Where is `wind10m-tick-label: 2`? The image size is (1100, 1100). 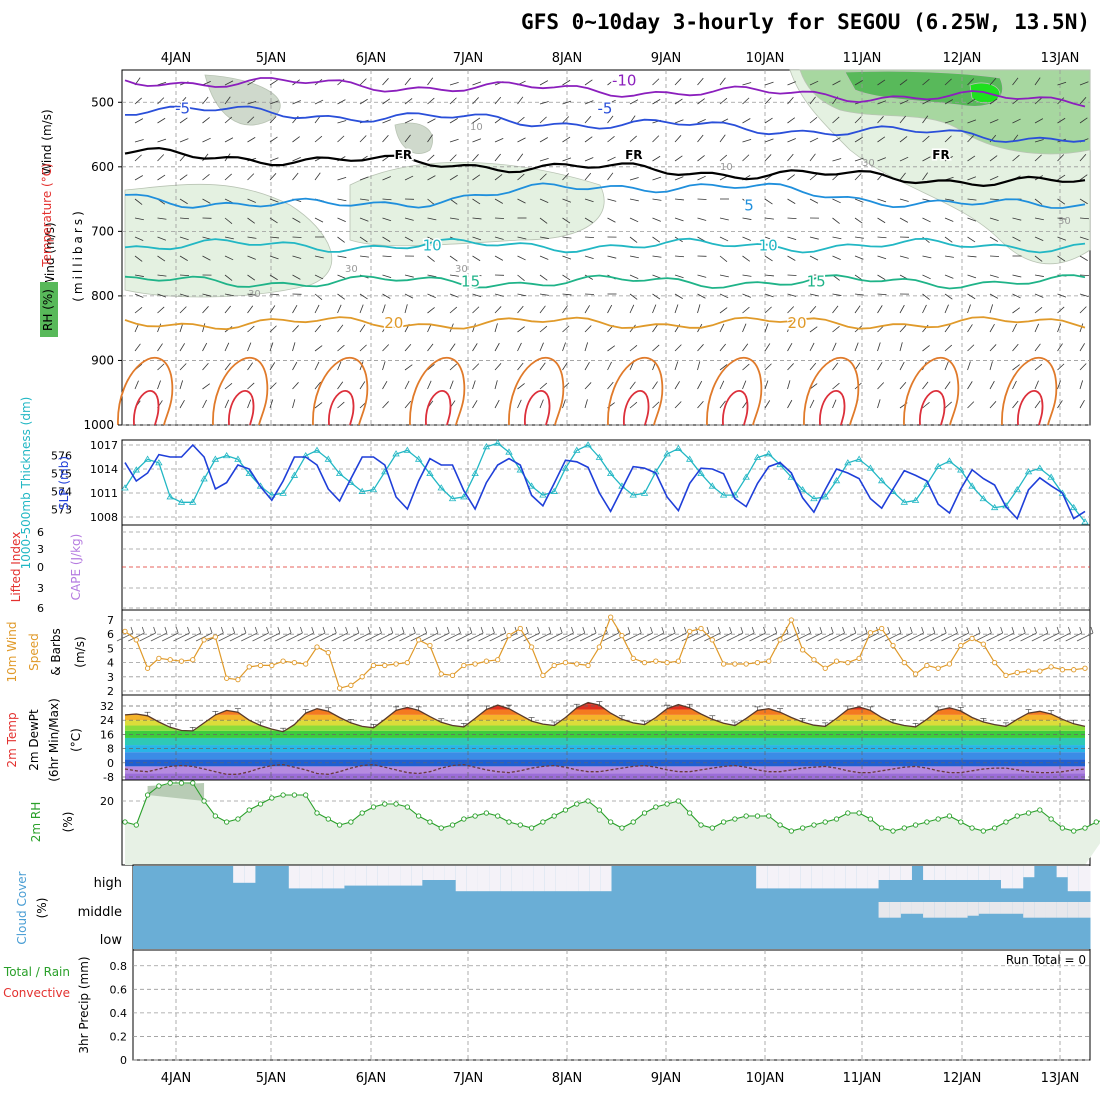 wind10m-tick-label: 2 is located at coordinates (110, 691).